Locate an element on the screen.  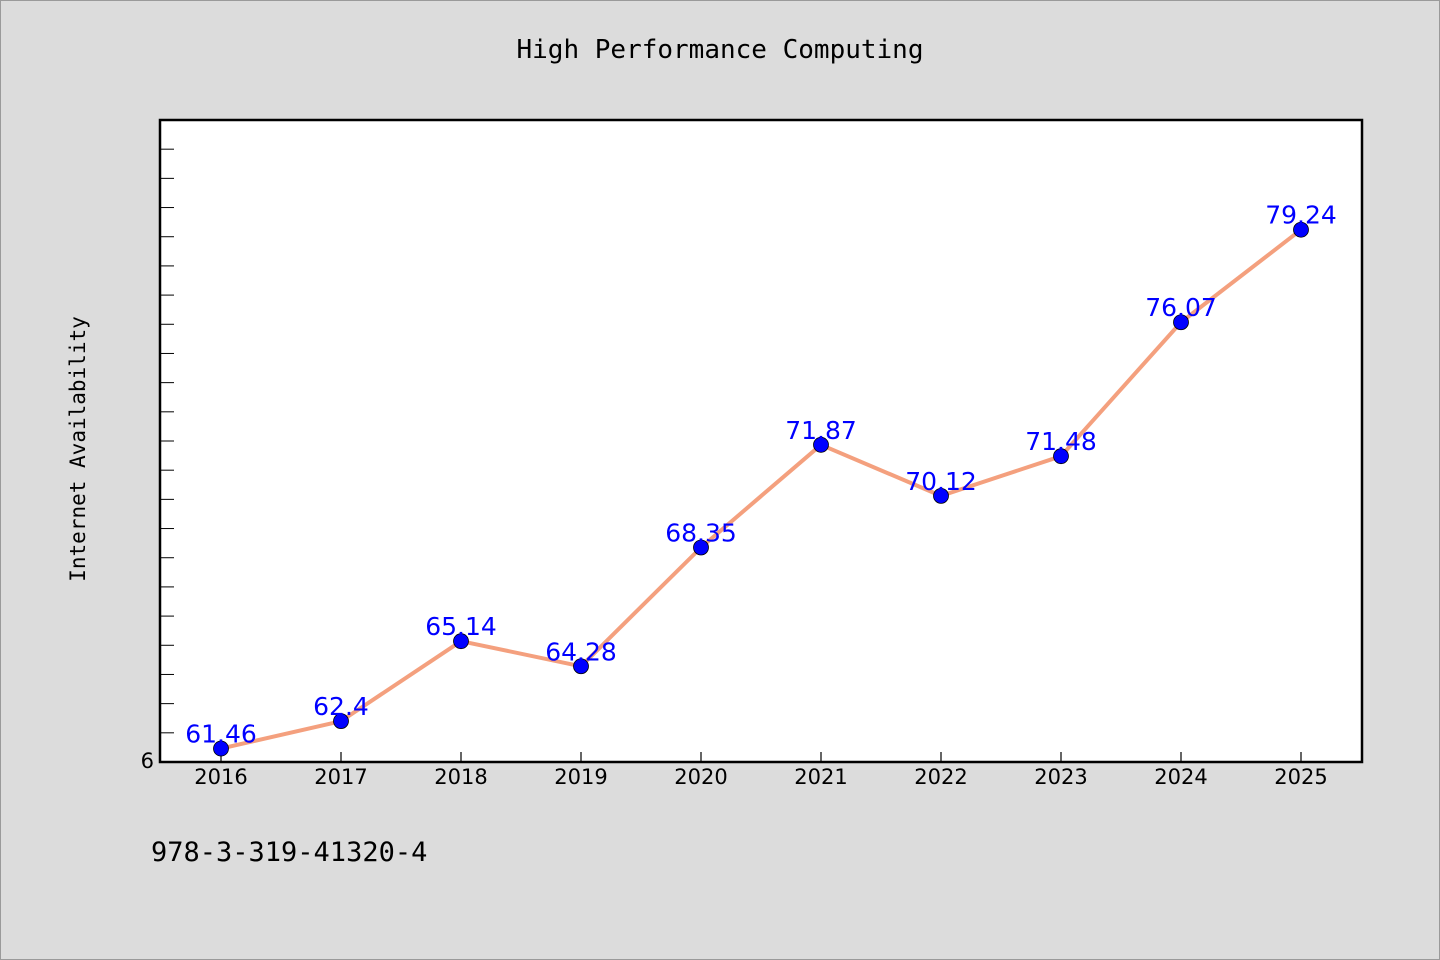
x-tick-label: 2019 is located at coordinates (580, 777).